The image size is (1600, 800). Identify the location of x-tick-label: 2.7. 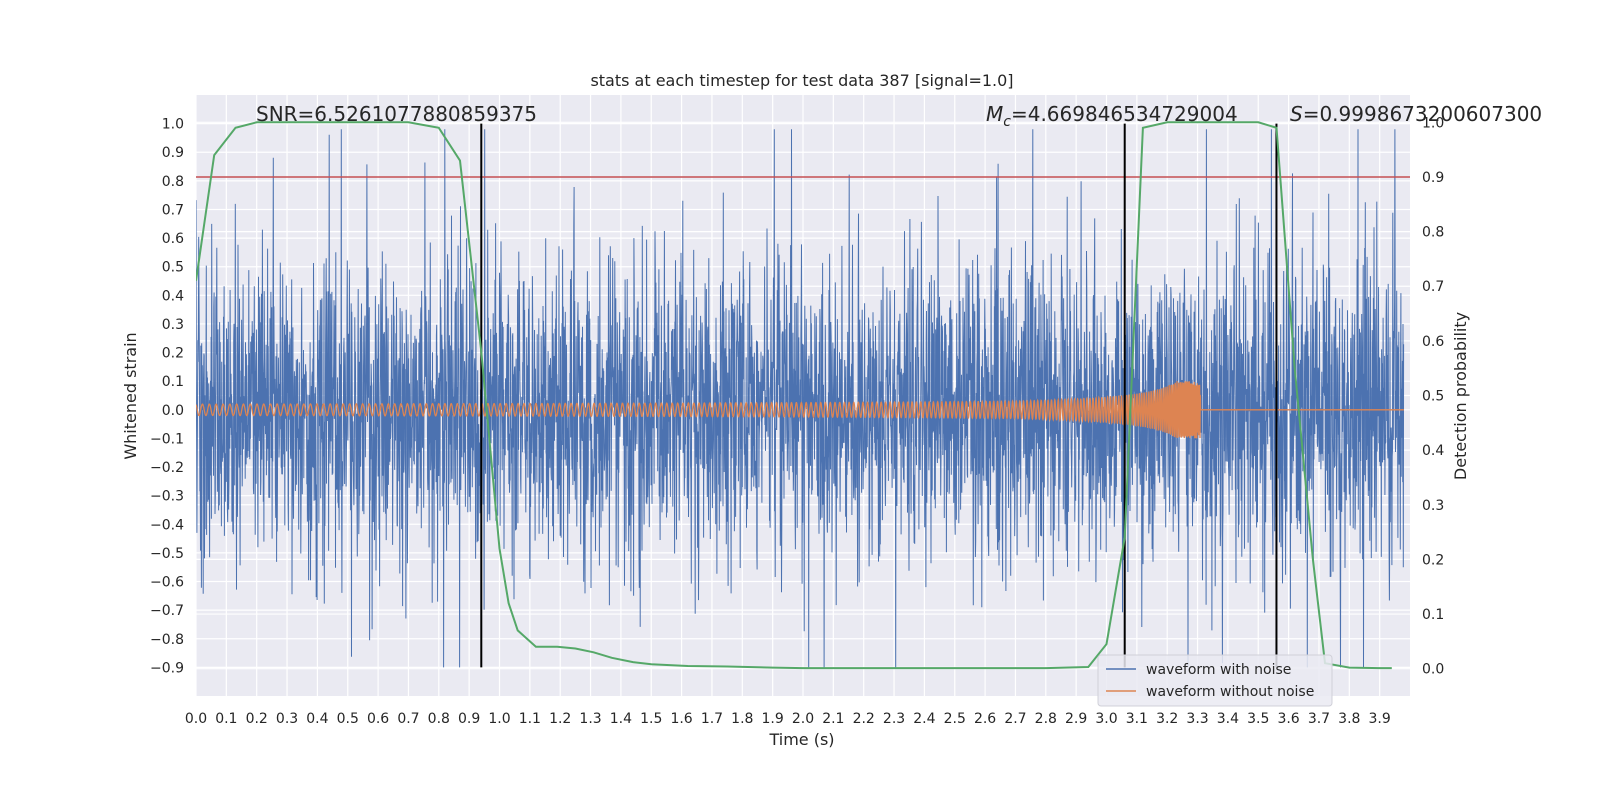
(1015, 719).